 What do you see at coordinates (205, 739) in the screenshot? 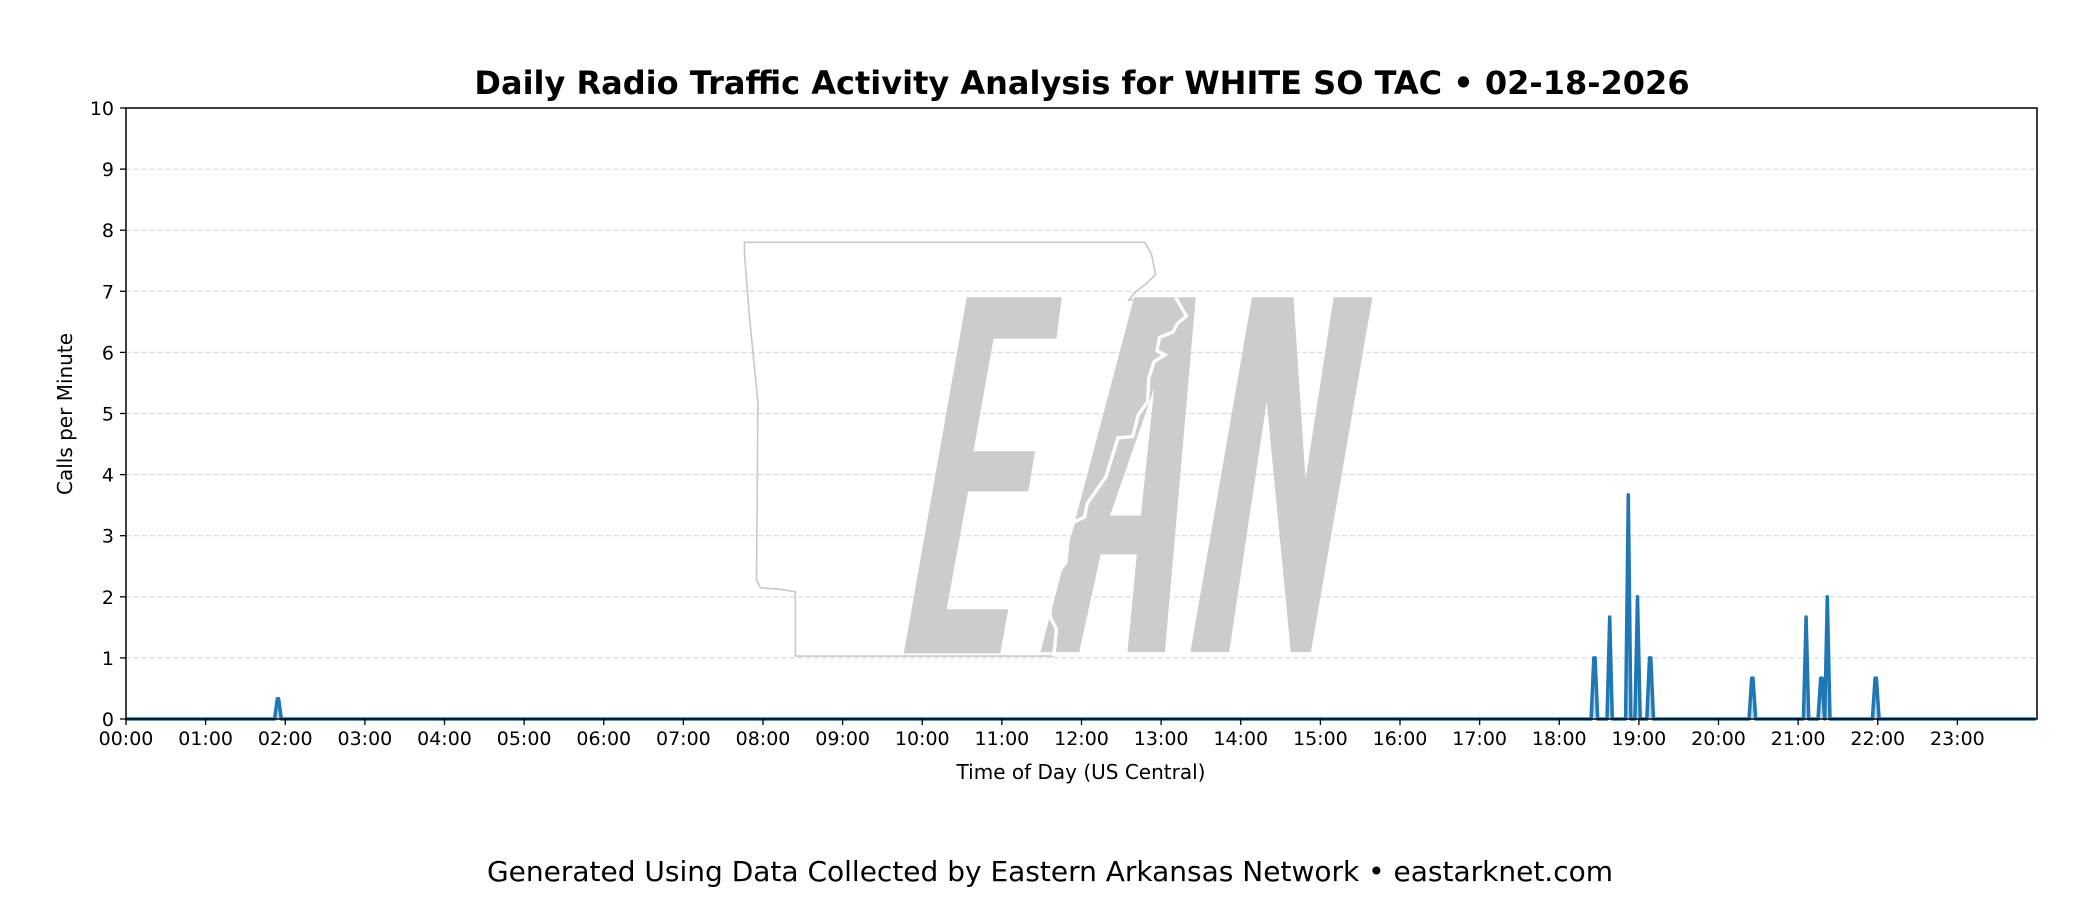
I see `x-tick-label: 01:00` at bounding box center [205, 739].